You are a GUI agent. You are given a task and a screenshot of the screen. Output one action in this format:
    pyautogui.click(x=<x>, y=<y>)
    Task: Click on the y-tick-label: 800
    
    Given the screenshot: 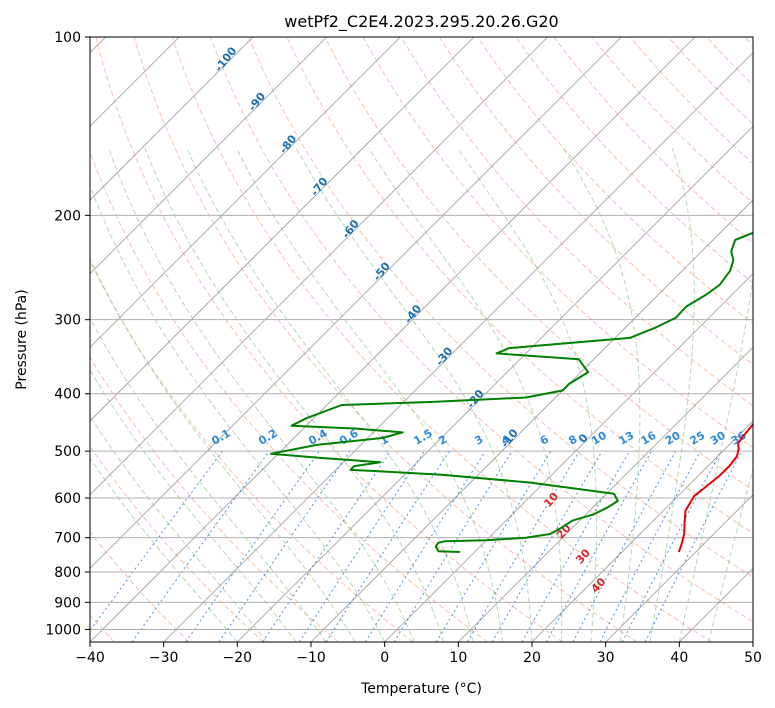 What is the action you would take?
    pyautogui.click(x=67, y=573)
    